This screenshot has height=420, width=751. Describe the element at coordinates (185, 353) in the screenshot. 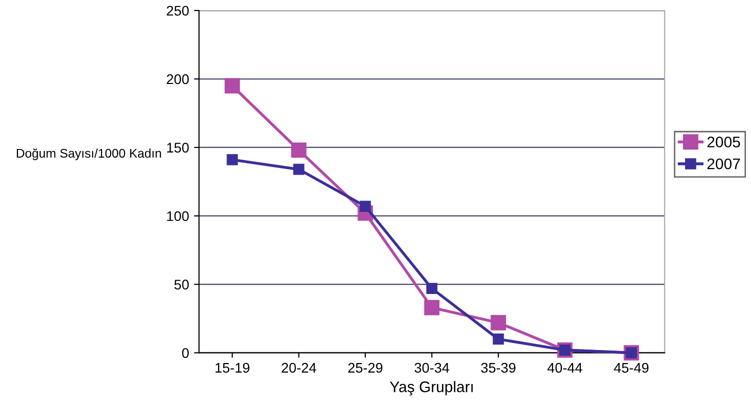

I see `y-tick-label: 0` at that location.